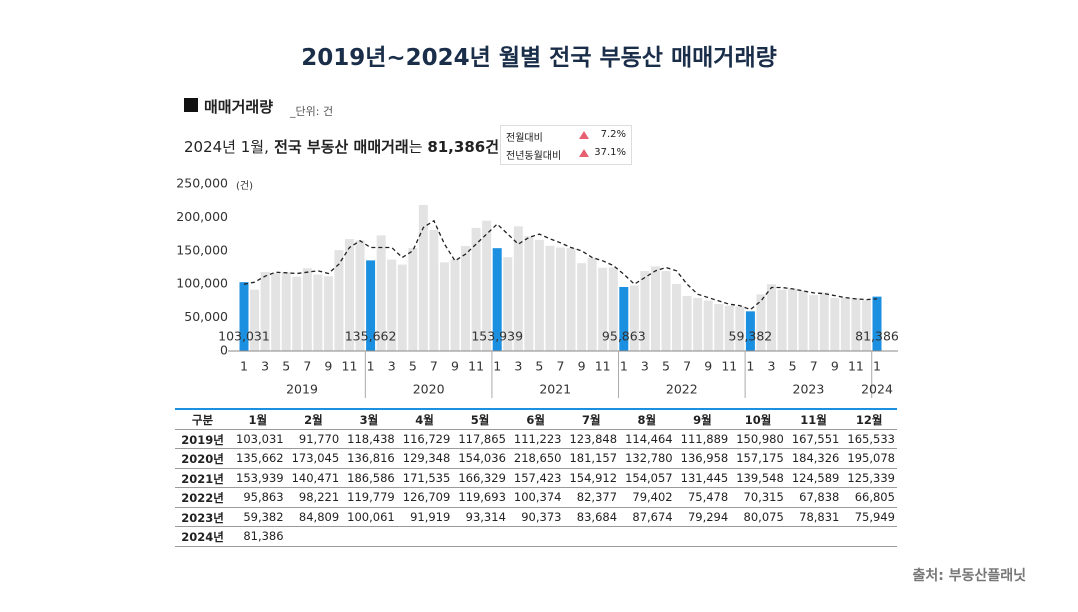 Image resolution: width=1078 pixels, height=612 pixels. What do you see at coordinates (815, 438) in the screenshot?
I see `table-cell: 167,551` at bounding box center [815, 438].